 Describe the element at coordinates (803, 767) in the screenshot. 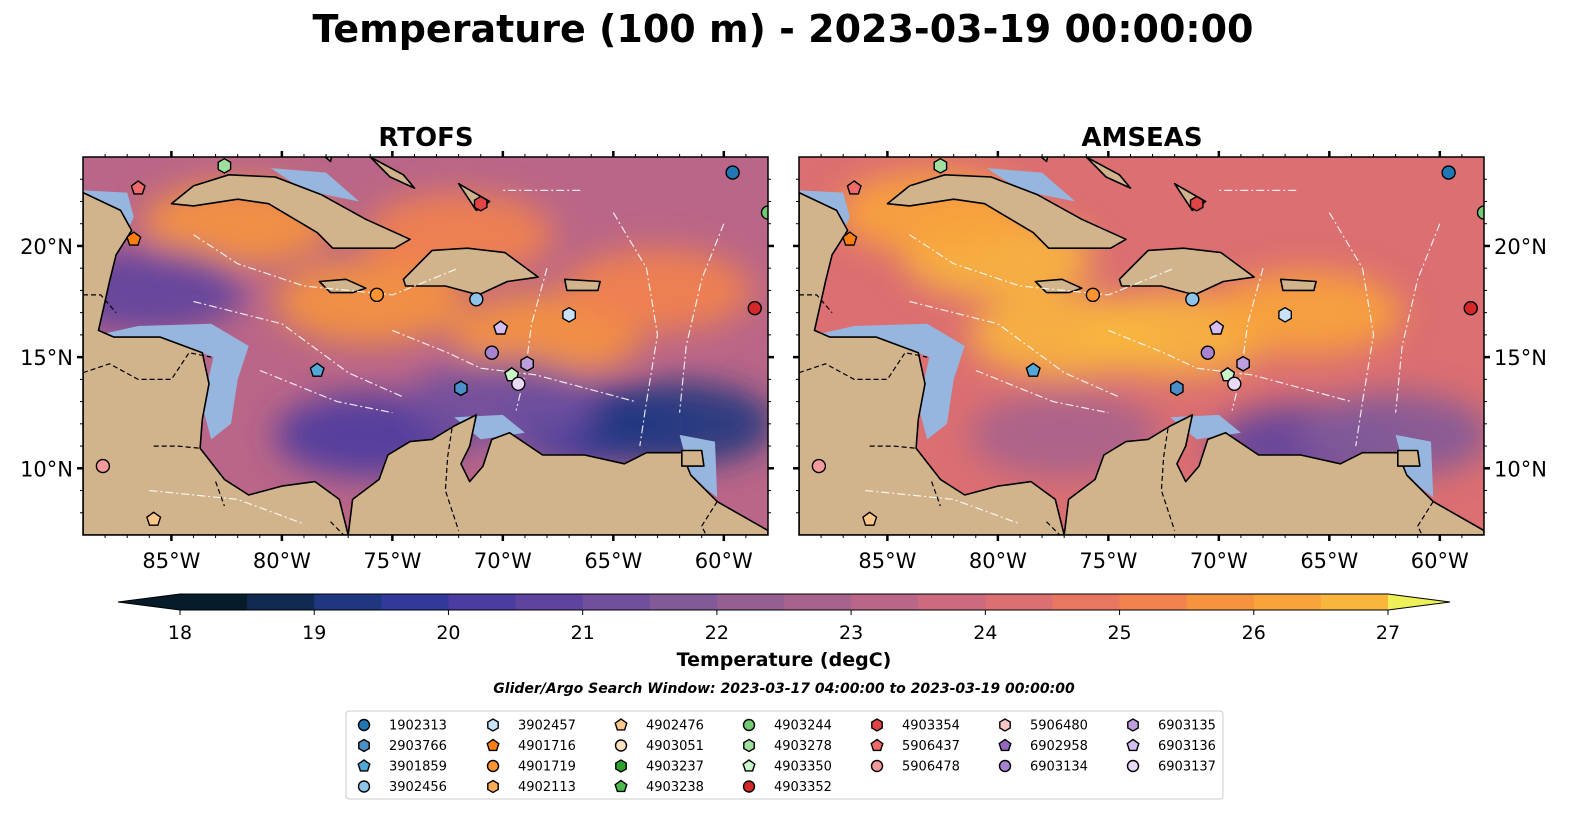

I see `legend-label: 4903350` at that location.